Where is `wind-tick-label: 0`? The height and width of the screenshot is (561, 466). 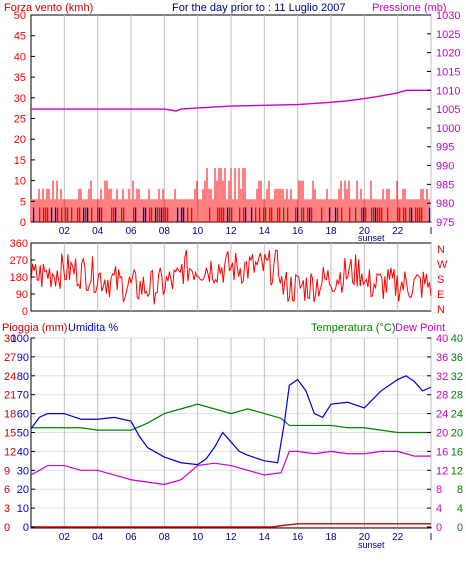 wind-tick-label: 0 is located at coordinates (23, 223).